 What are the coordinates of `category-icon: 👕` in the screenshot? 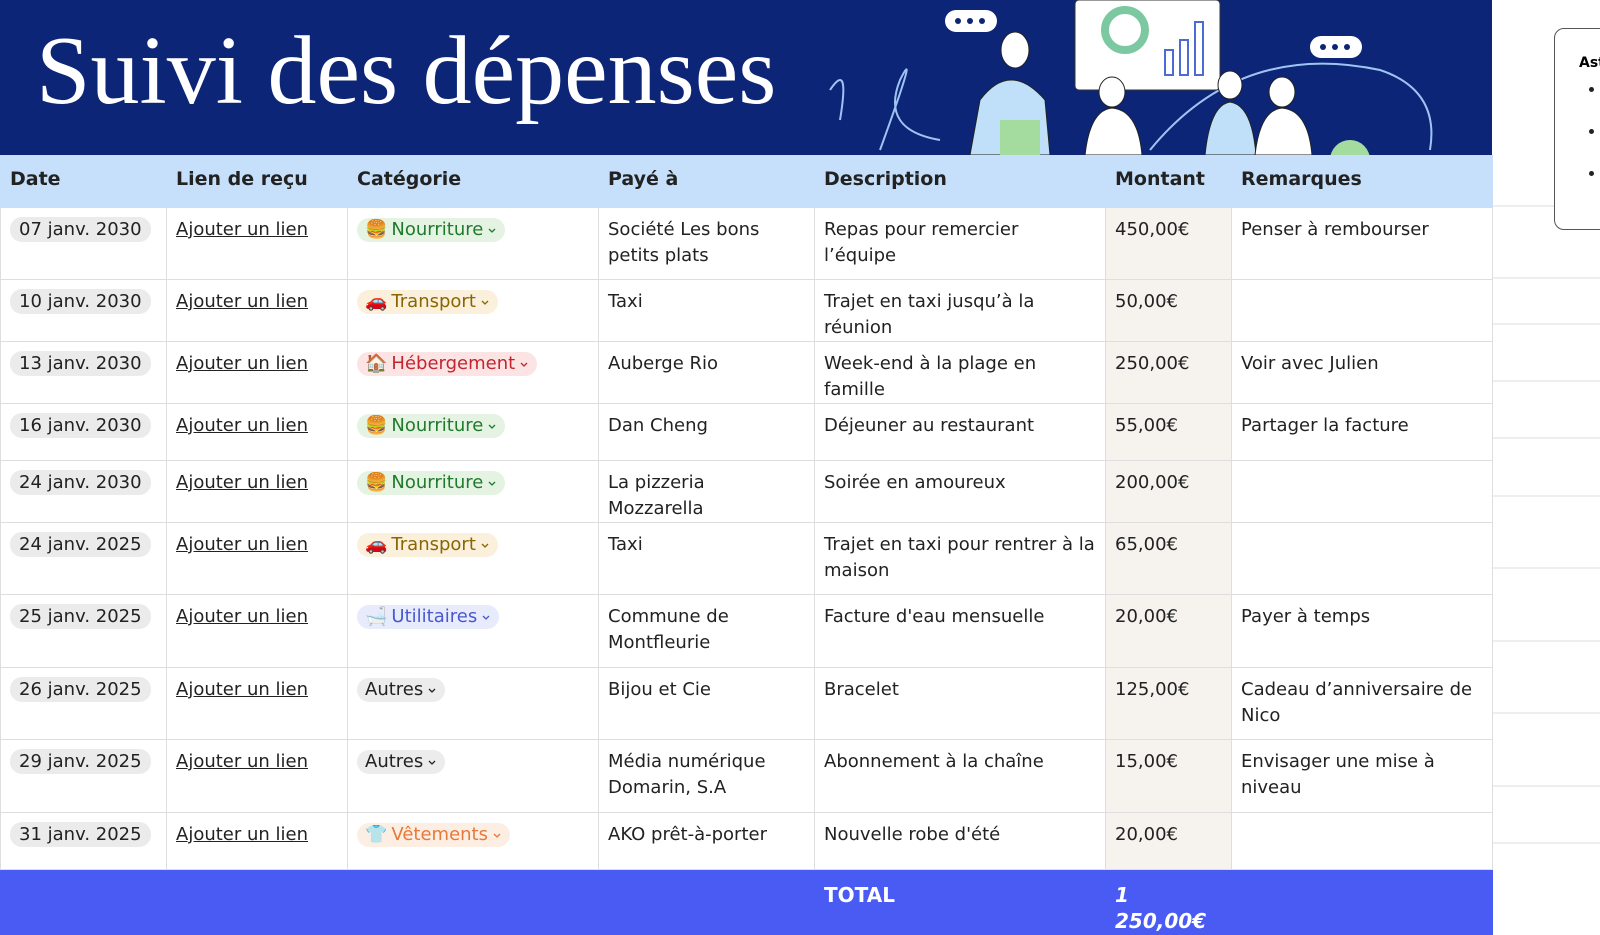 It's located at (376, 834).